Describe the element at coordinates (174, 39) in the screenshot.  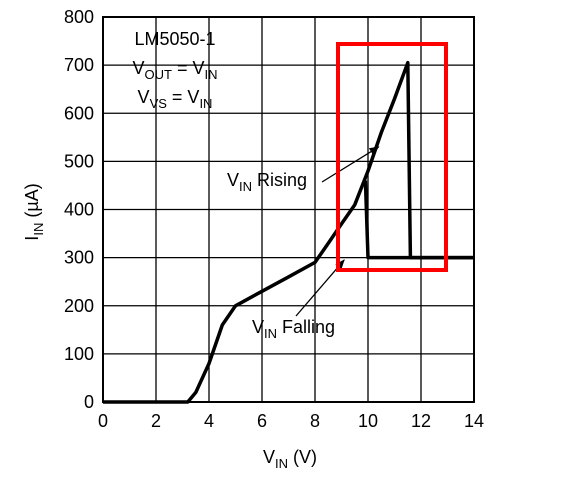
I see `device-label: LM5050-1` at that location.